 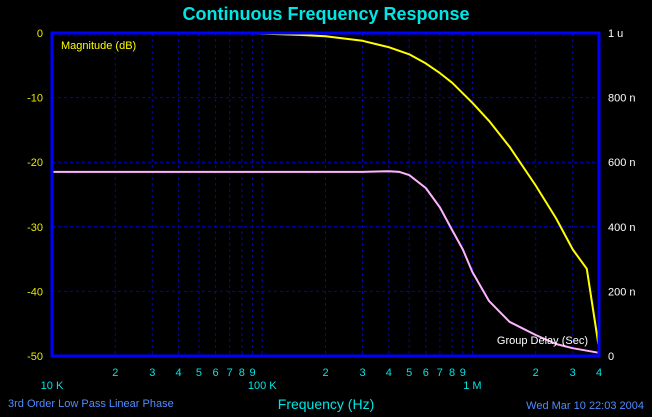 I want to click on group-delay-series-label: Group Delay (Sec), so click(x=542, y=341).